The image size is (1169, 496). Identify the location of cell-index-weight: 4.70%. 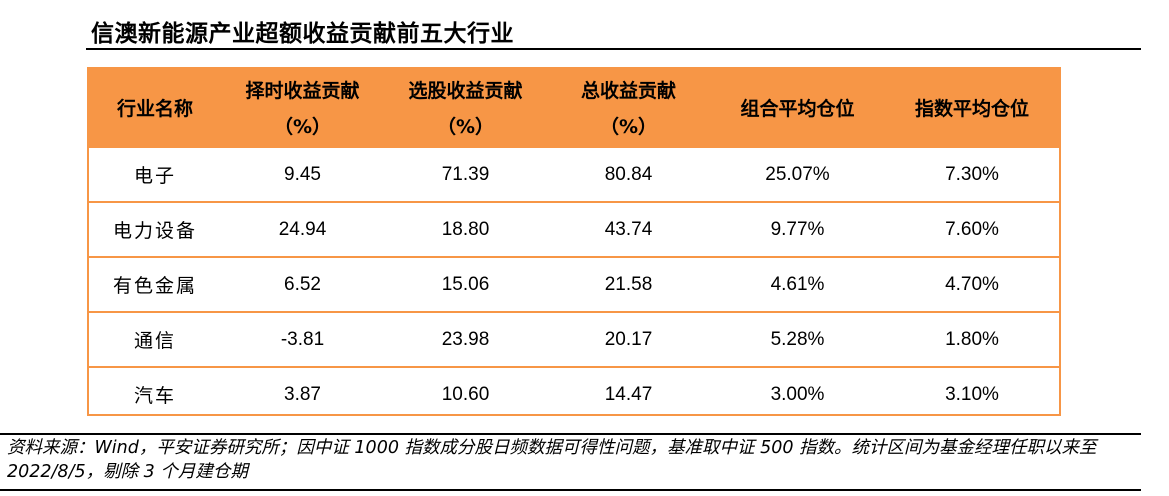
(972, 284).